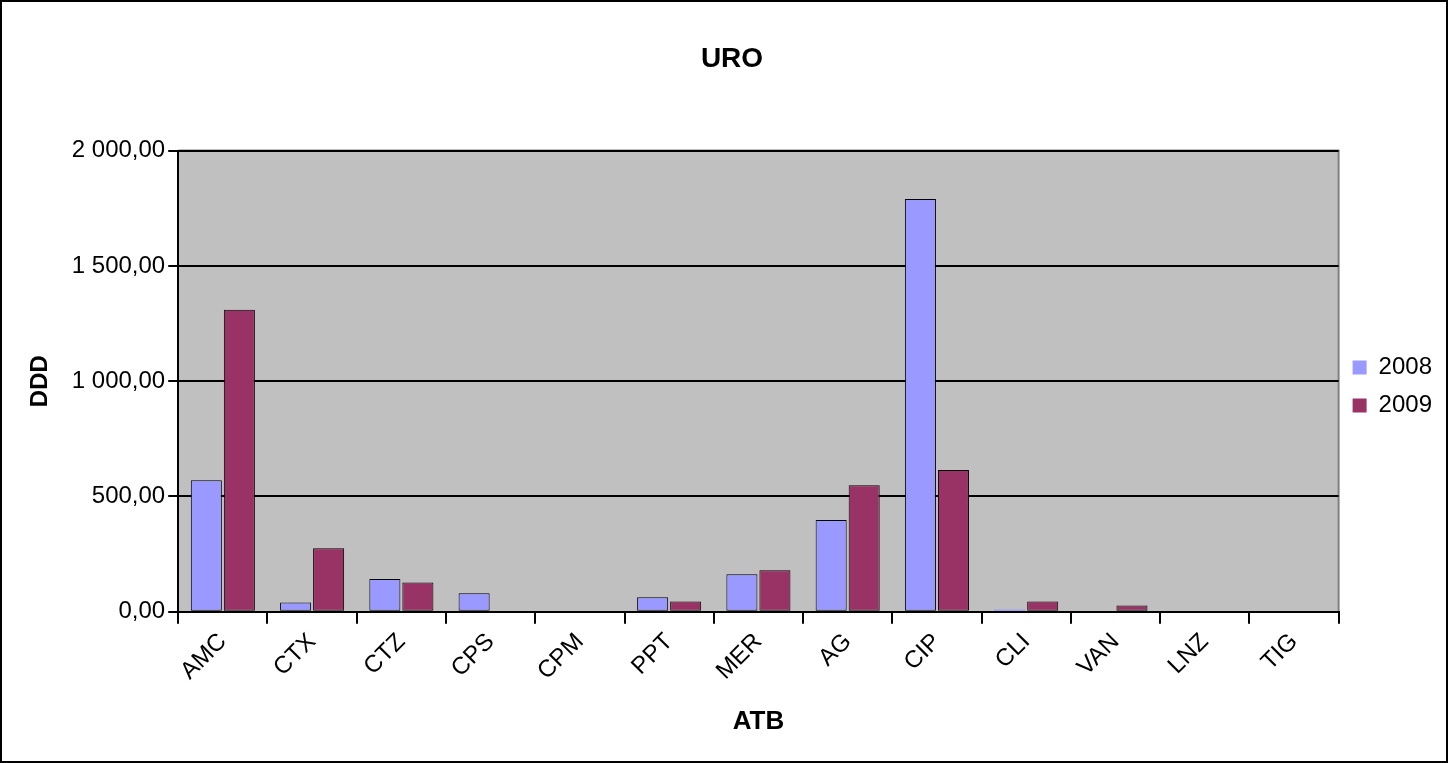 The width and height of the screenshot is (1448, 763). Describe the element at coordinates (1097, 653) in the screenshot. I see `x-tick-label: VAN` at that location.